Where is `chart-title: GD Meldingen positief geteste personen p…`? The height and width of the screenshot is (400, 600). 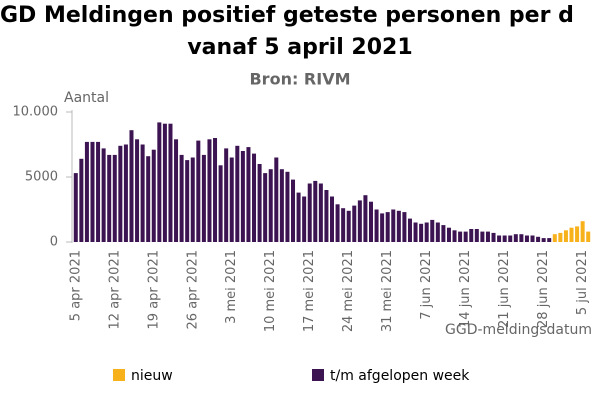 chart-title: GD Meldingen positief geteste personen p… is located at coordinates (287, 15).